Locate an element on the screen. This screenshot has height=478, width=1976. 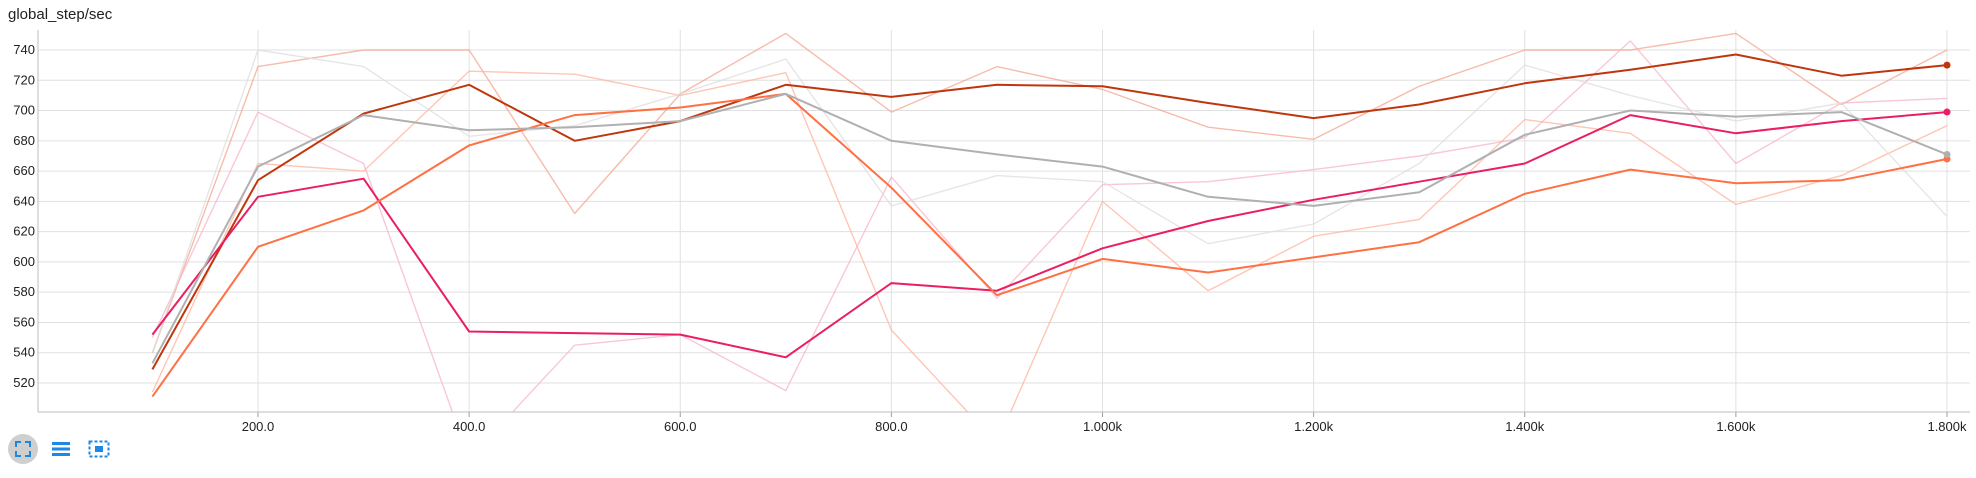
y-tick-label: 600 is located at coordinates (24, 261).